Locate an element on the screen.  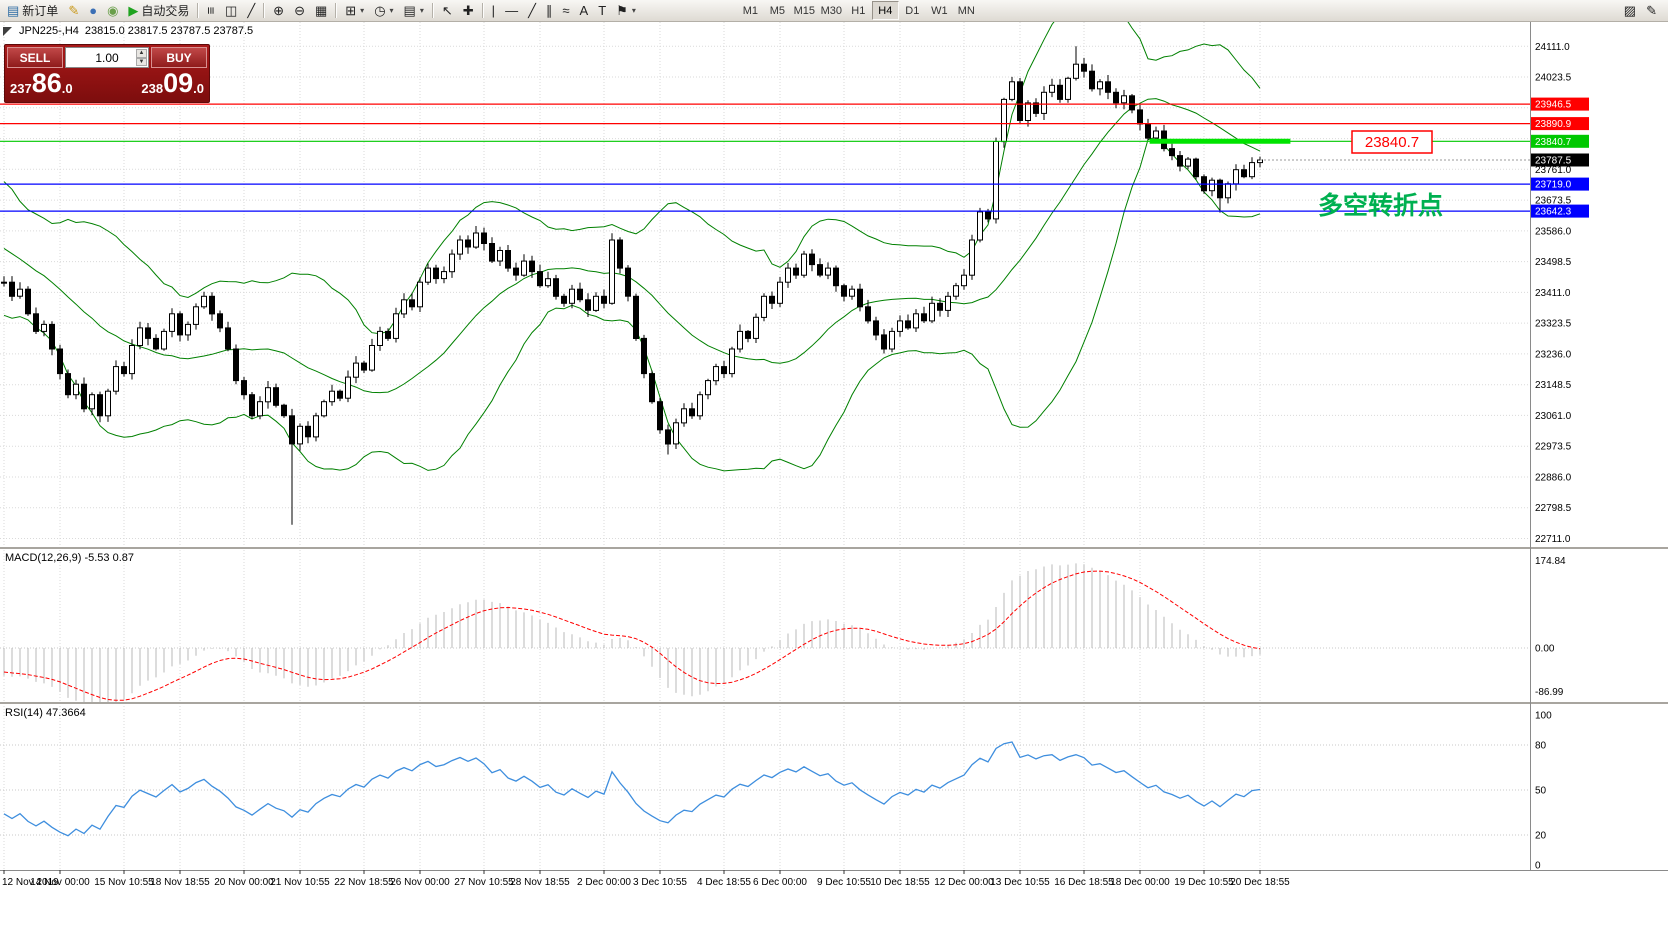
svg-text: 23946.5 is located at coordinates (1553, 105).